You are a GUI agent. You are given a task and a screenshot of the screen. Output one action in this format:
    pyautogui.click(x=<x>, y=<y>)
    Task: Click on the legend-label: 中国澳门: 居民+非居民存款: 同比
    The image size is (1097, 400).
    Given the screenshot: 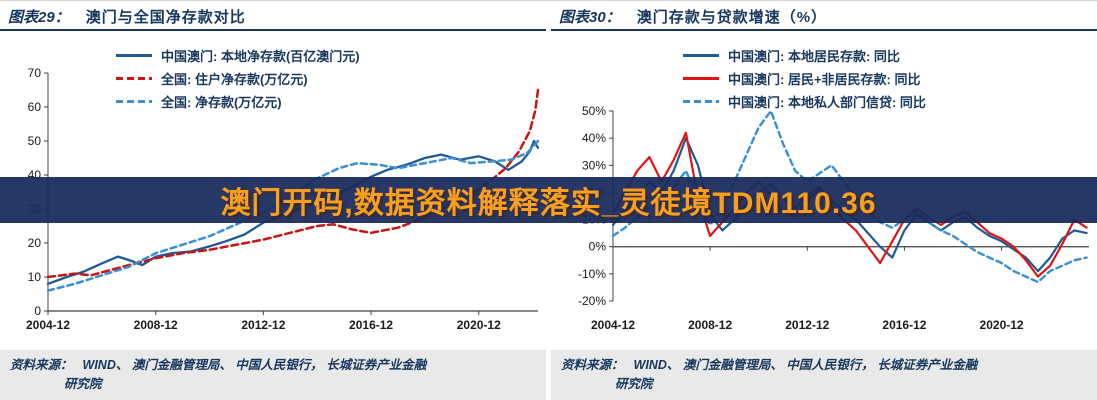 What is the action you would take?
    pyautogui.click(x=824, y=79)
    